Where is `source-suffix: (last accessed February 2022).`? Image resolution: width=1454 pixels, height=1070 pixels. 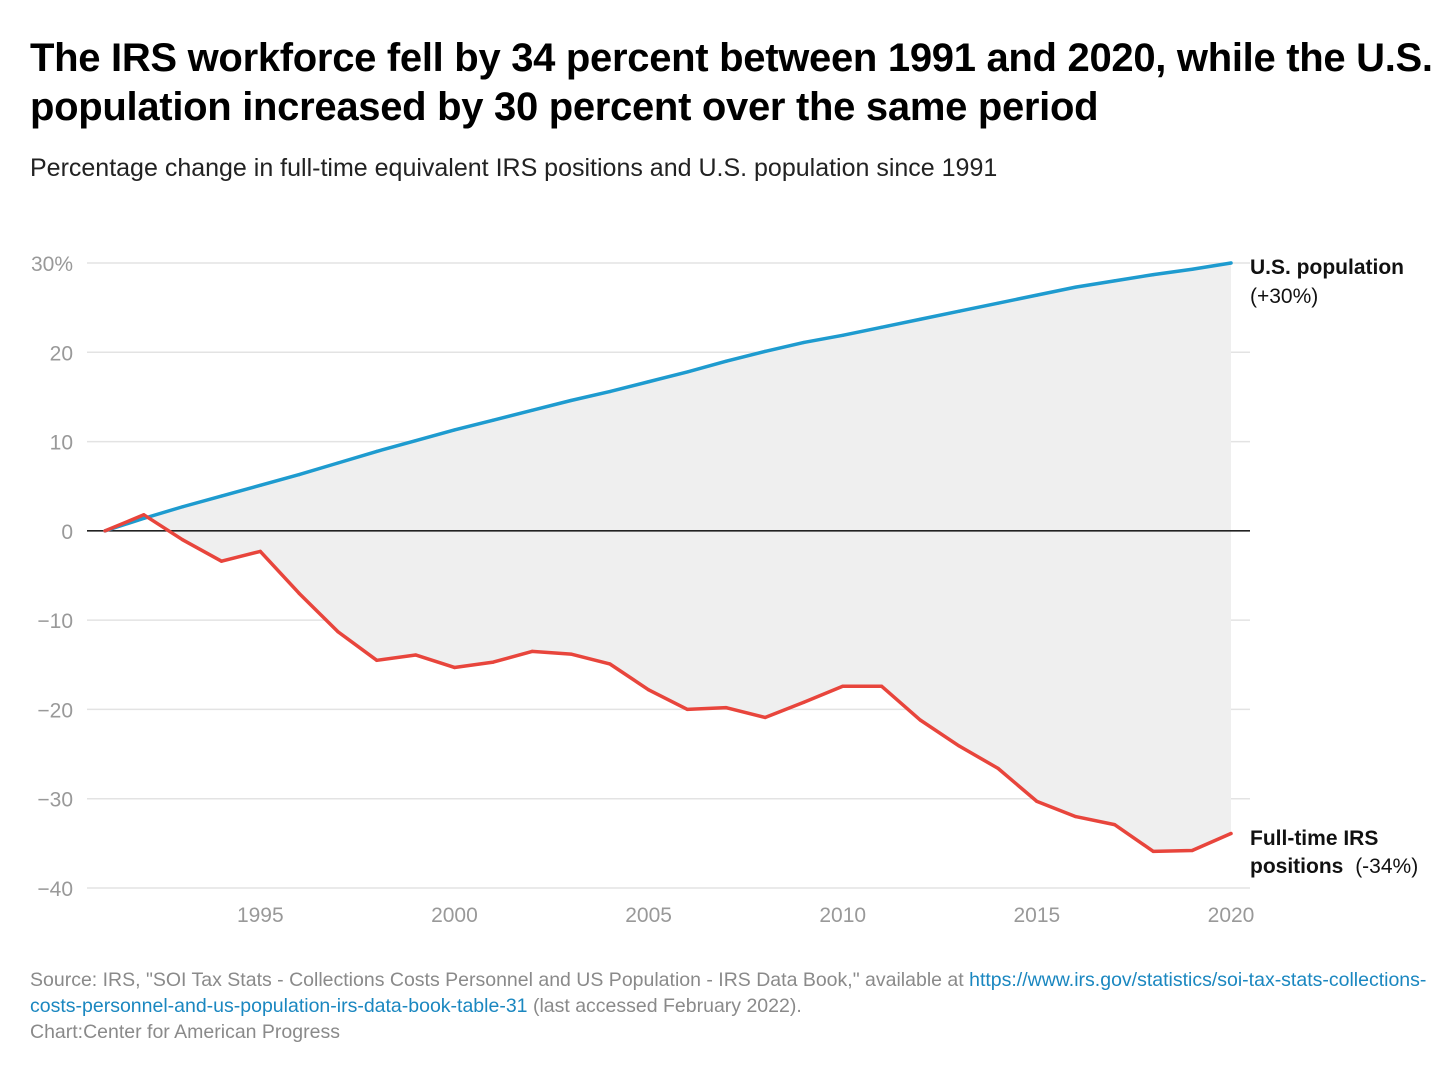 source-suffix: (last accessed February 2022). is located at coordinates (664, 1006).